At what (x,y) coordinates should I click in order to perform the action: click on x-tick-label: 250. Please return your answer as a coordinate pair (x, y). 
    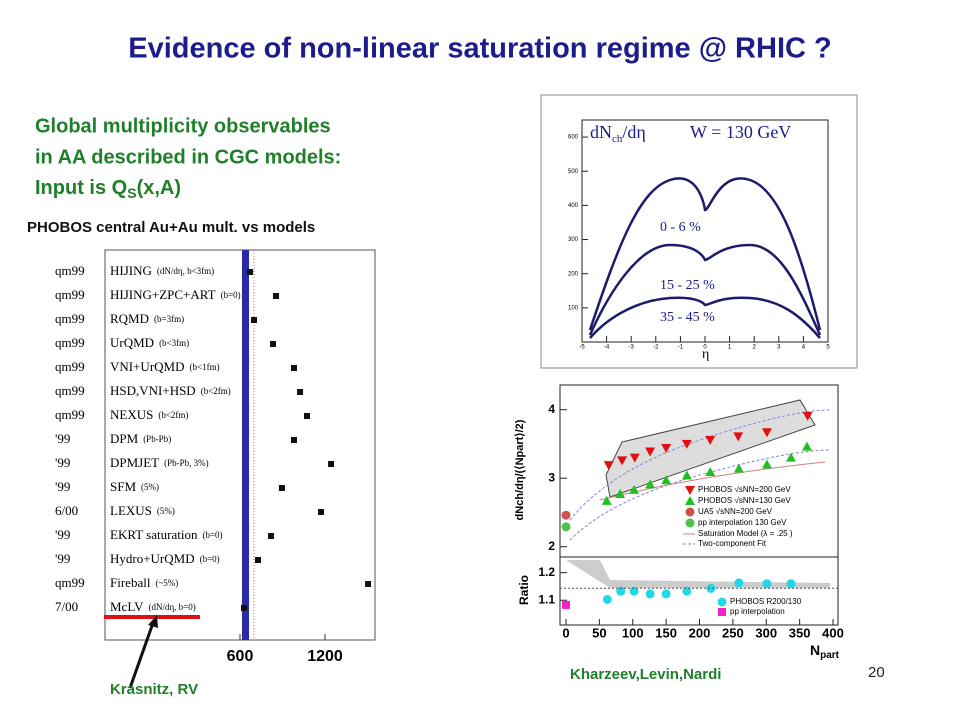
    Looking at the image, I should click on (733, 632).